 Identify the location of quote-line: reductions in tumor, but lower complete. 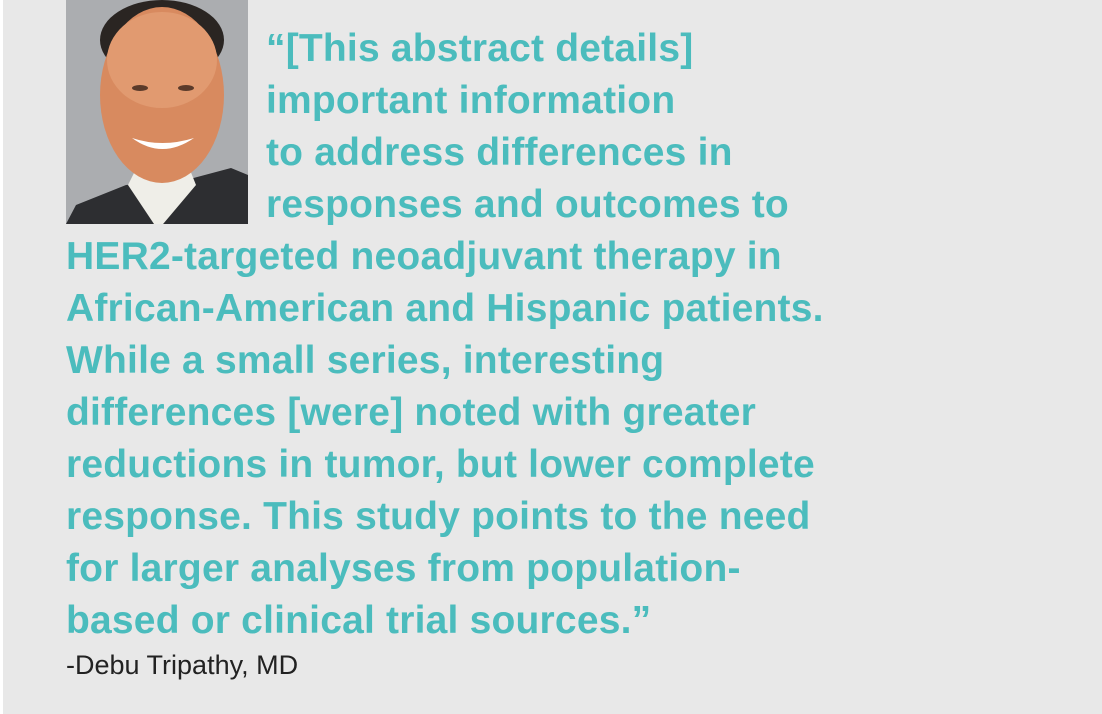
(440, 464).